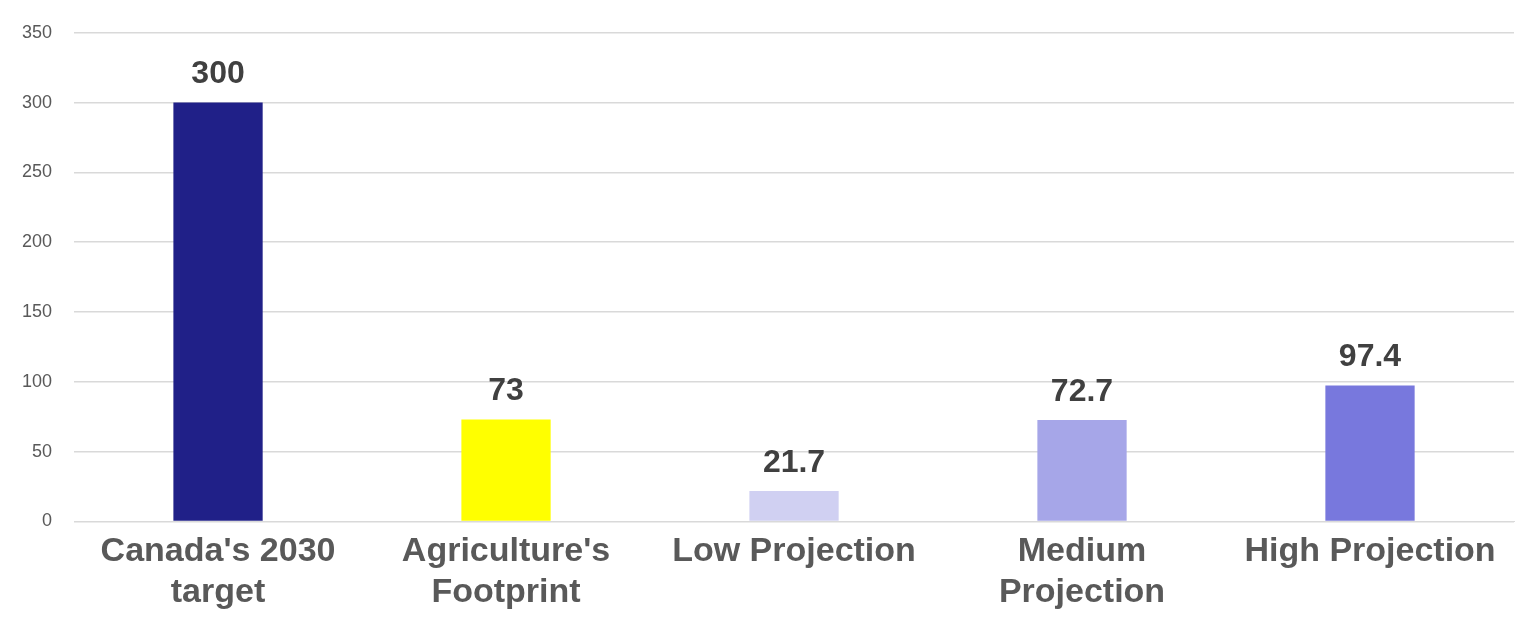  Describe the element at coordinates (42, 450) in the screenshot. I see `y-tick-label: 50` at that location.